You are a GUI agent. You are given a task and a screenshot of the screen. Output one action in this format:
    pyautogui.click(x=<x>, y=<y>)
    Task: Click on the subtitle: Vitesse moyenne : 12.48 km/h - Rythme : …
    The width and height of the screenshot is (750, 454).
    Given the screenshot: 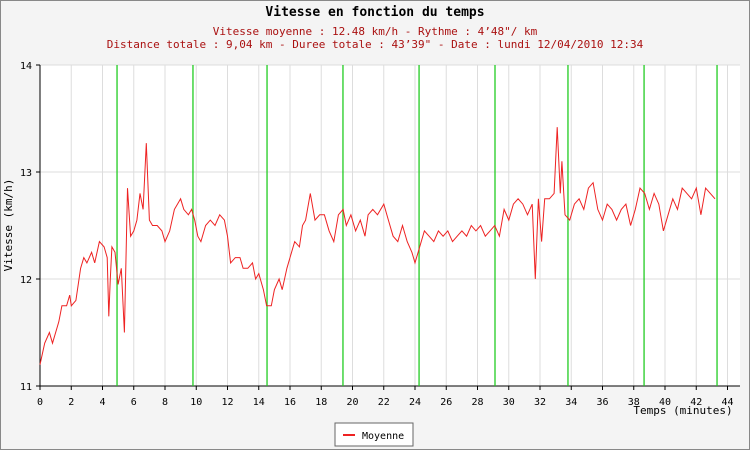 What is the action you would take?
    pyautogui.click(x=375, y=31)
    